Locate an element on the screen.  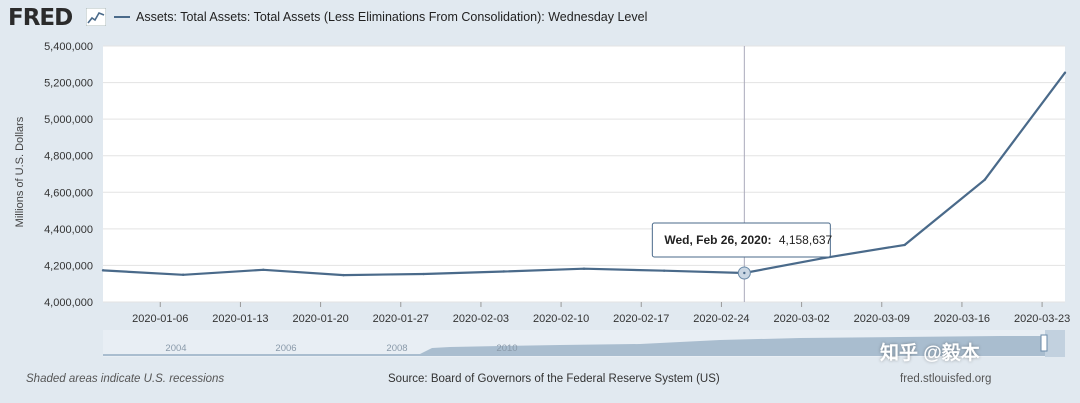
sparkline-icon is located at coordinates (96, 17).